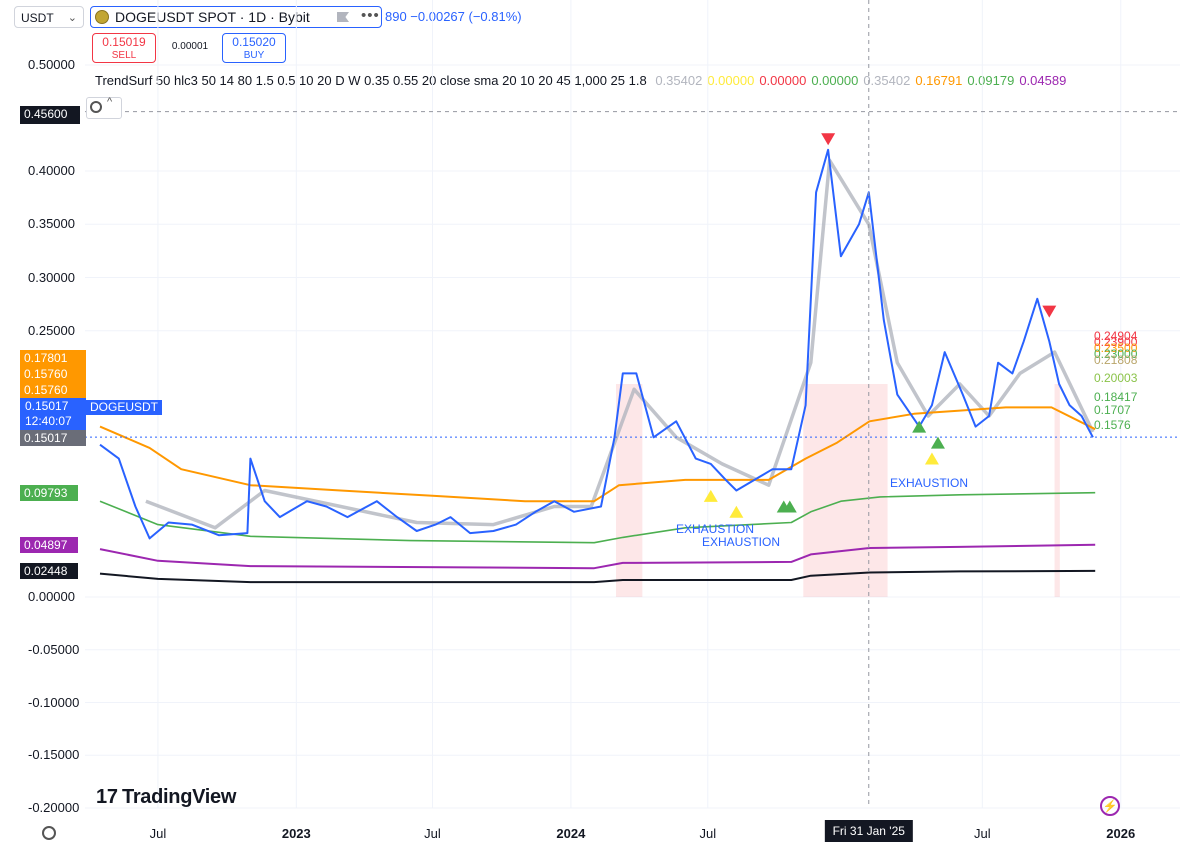  Describe the element at coordinates (254, 55) in the screenshot. I see `buy-label: BUY` at that location.